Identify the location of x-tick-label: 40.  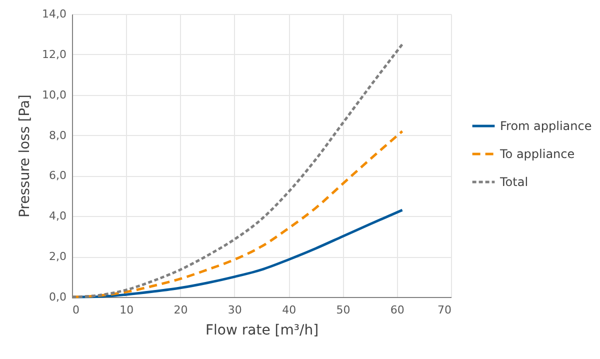
(289, 310).